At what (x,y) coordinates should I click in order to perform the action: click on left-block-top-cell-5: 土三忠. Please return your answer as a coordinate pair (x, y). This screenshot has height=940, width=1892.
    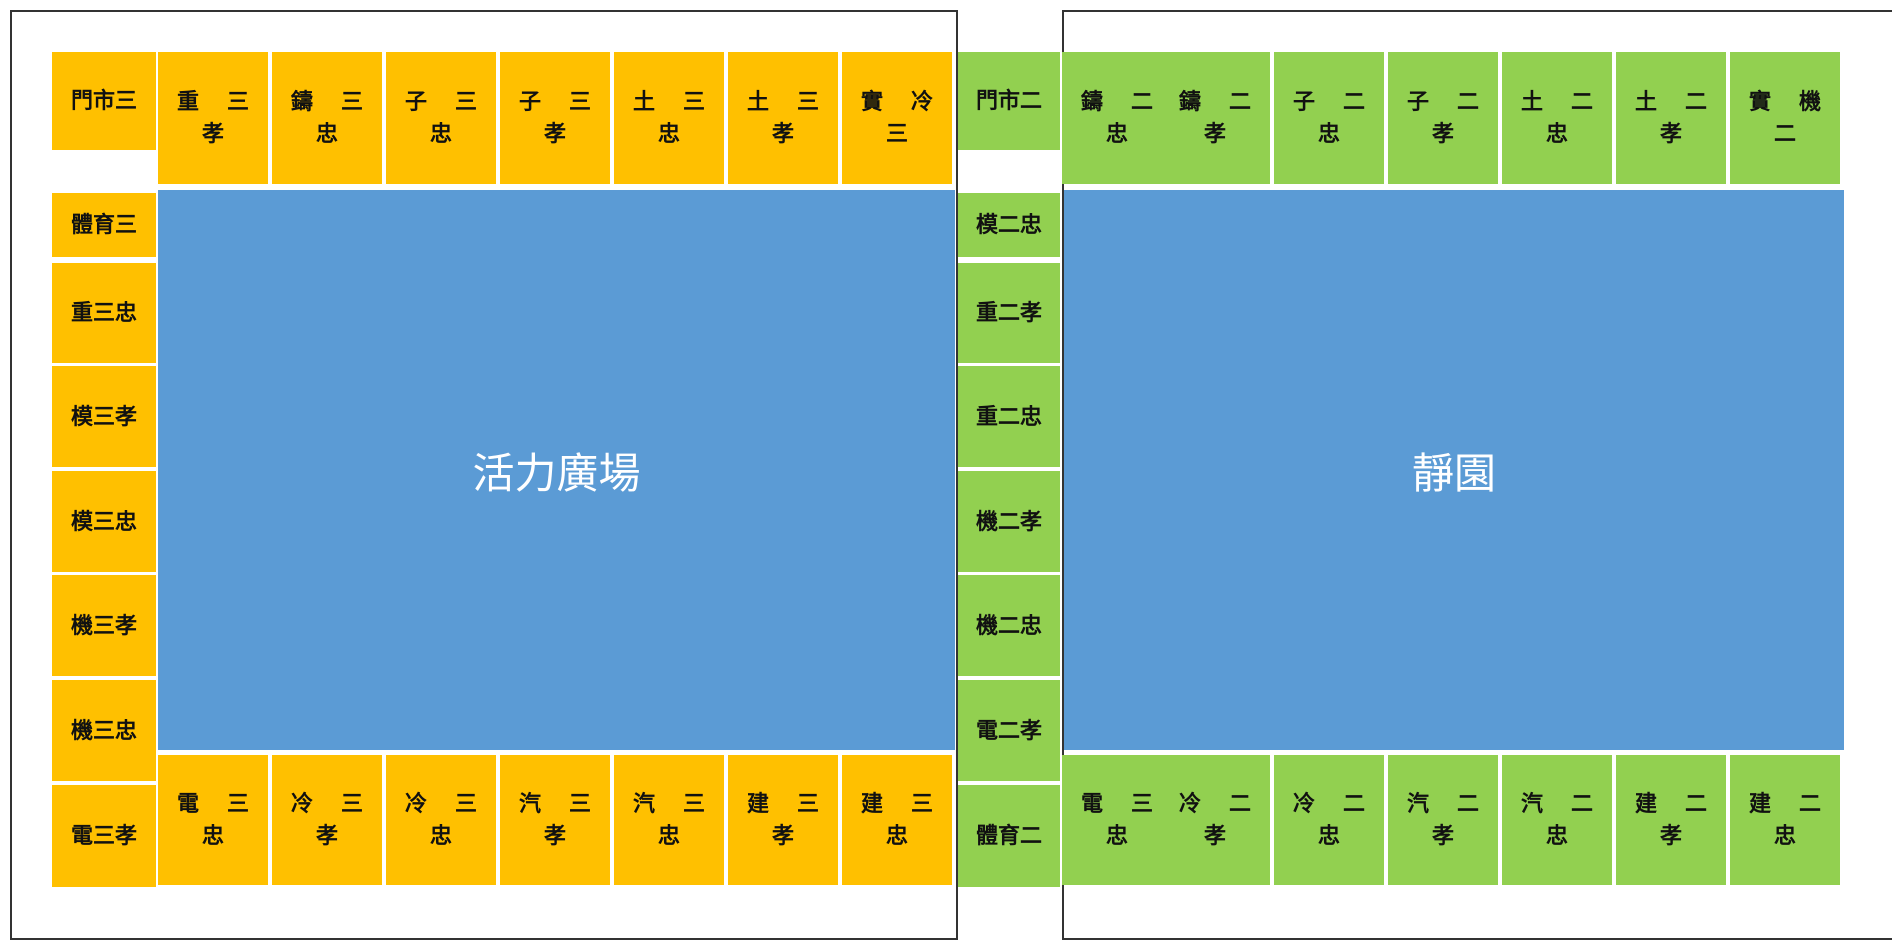
    Looking at the image, I should click on (669, 118).